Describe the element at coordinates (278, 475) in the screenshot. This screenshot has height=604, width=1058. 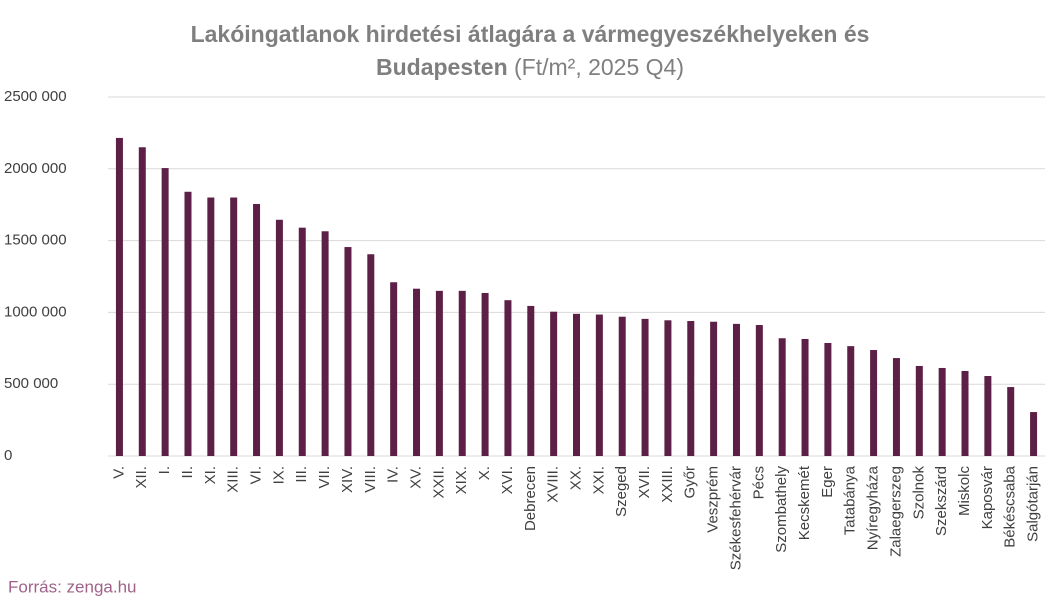
I see `x-tick-label: IX.` at that location.